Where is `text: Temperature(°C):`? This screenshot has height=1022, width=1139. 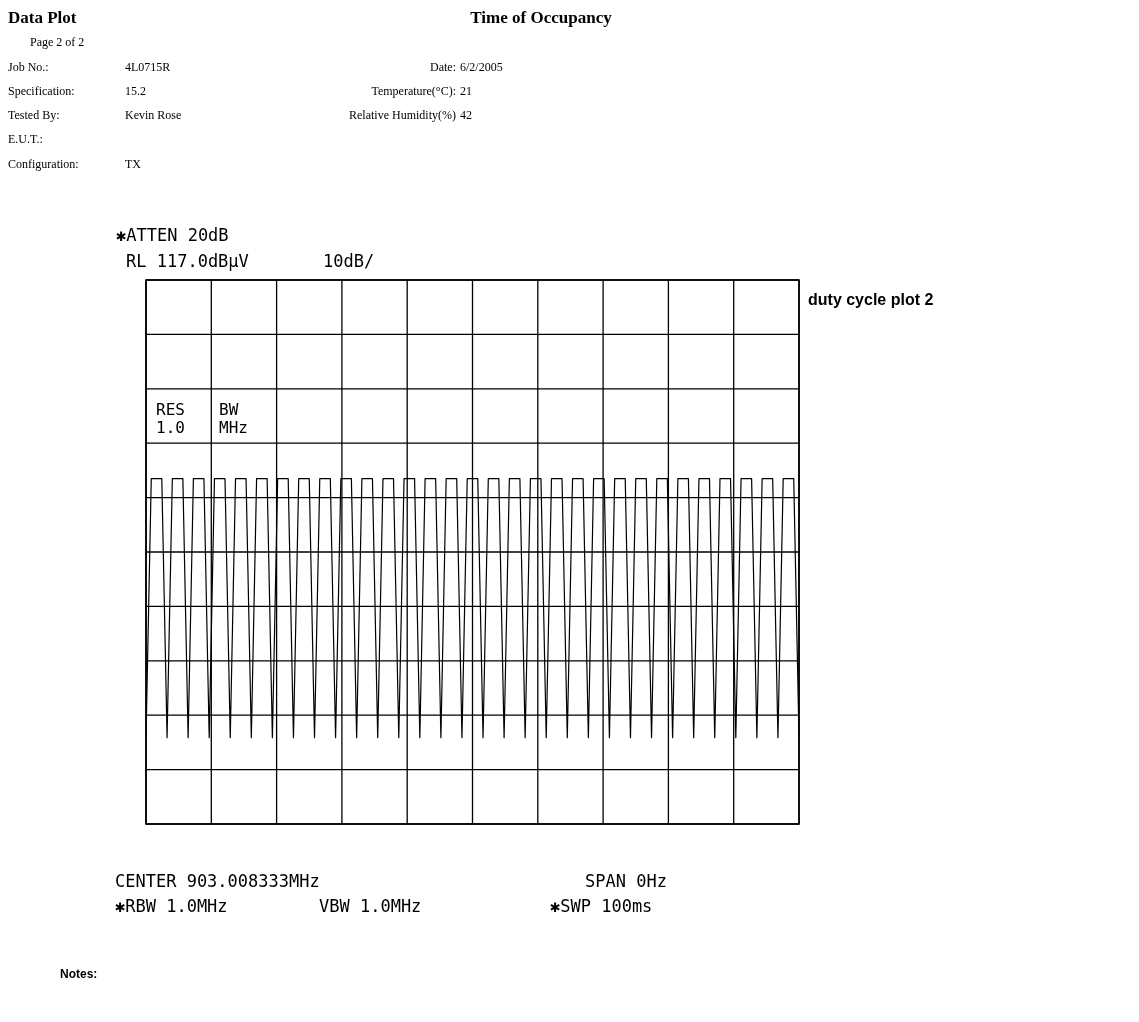
text: Temperature(°C): is located at coordinates (413, 91).